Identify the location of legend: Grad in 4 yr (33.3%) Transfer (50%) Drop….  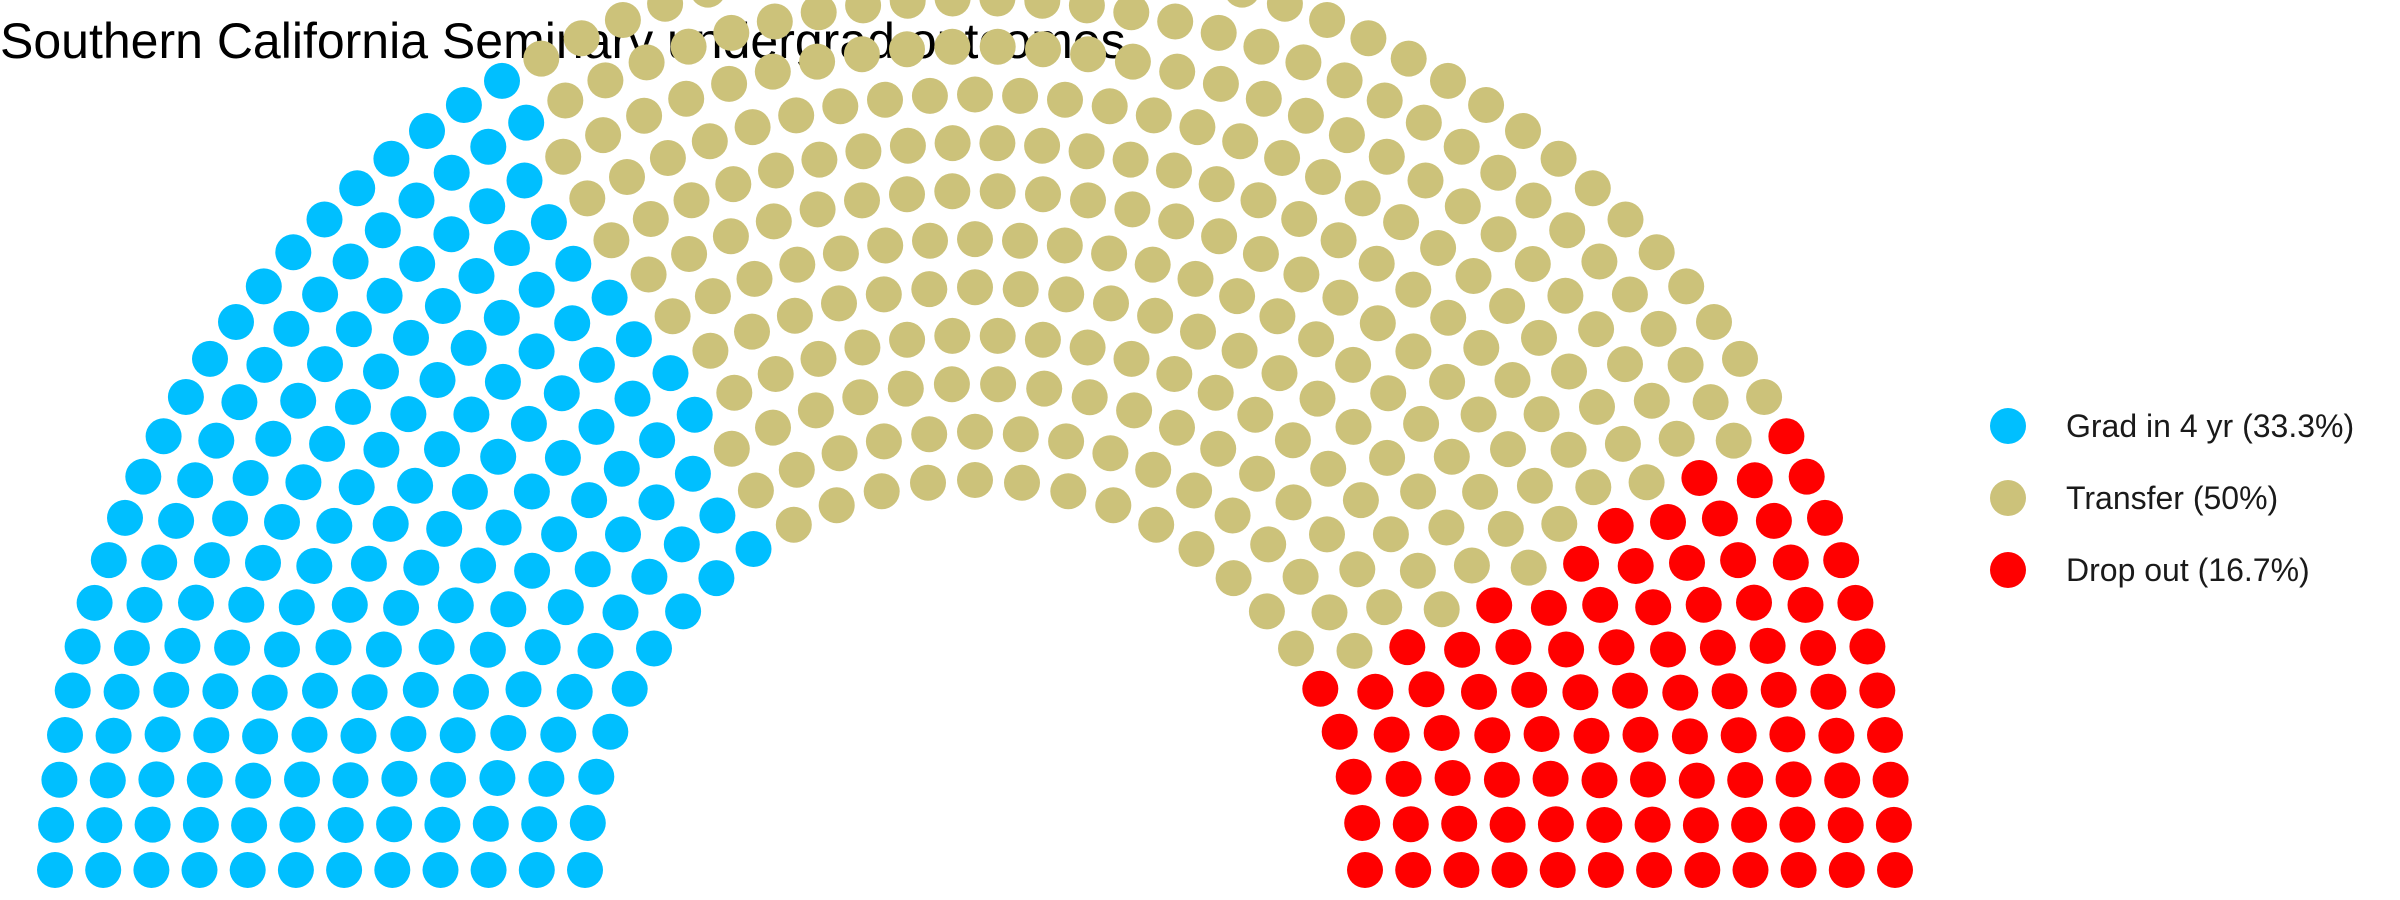
(2172, 498).